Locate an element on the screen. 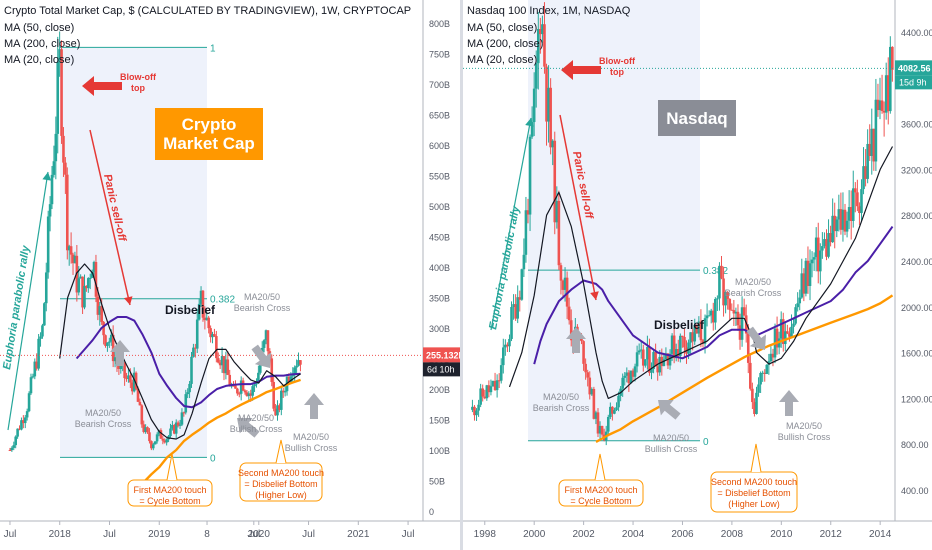 The height and width of the screenshot is (550, 932). second-touch-pointer is located at coordinates (756, 458).